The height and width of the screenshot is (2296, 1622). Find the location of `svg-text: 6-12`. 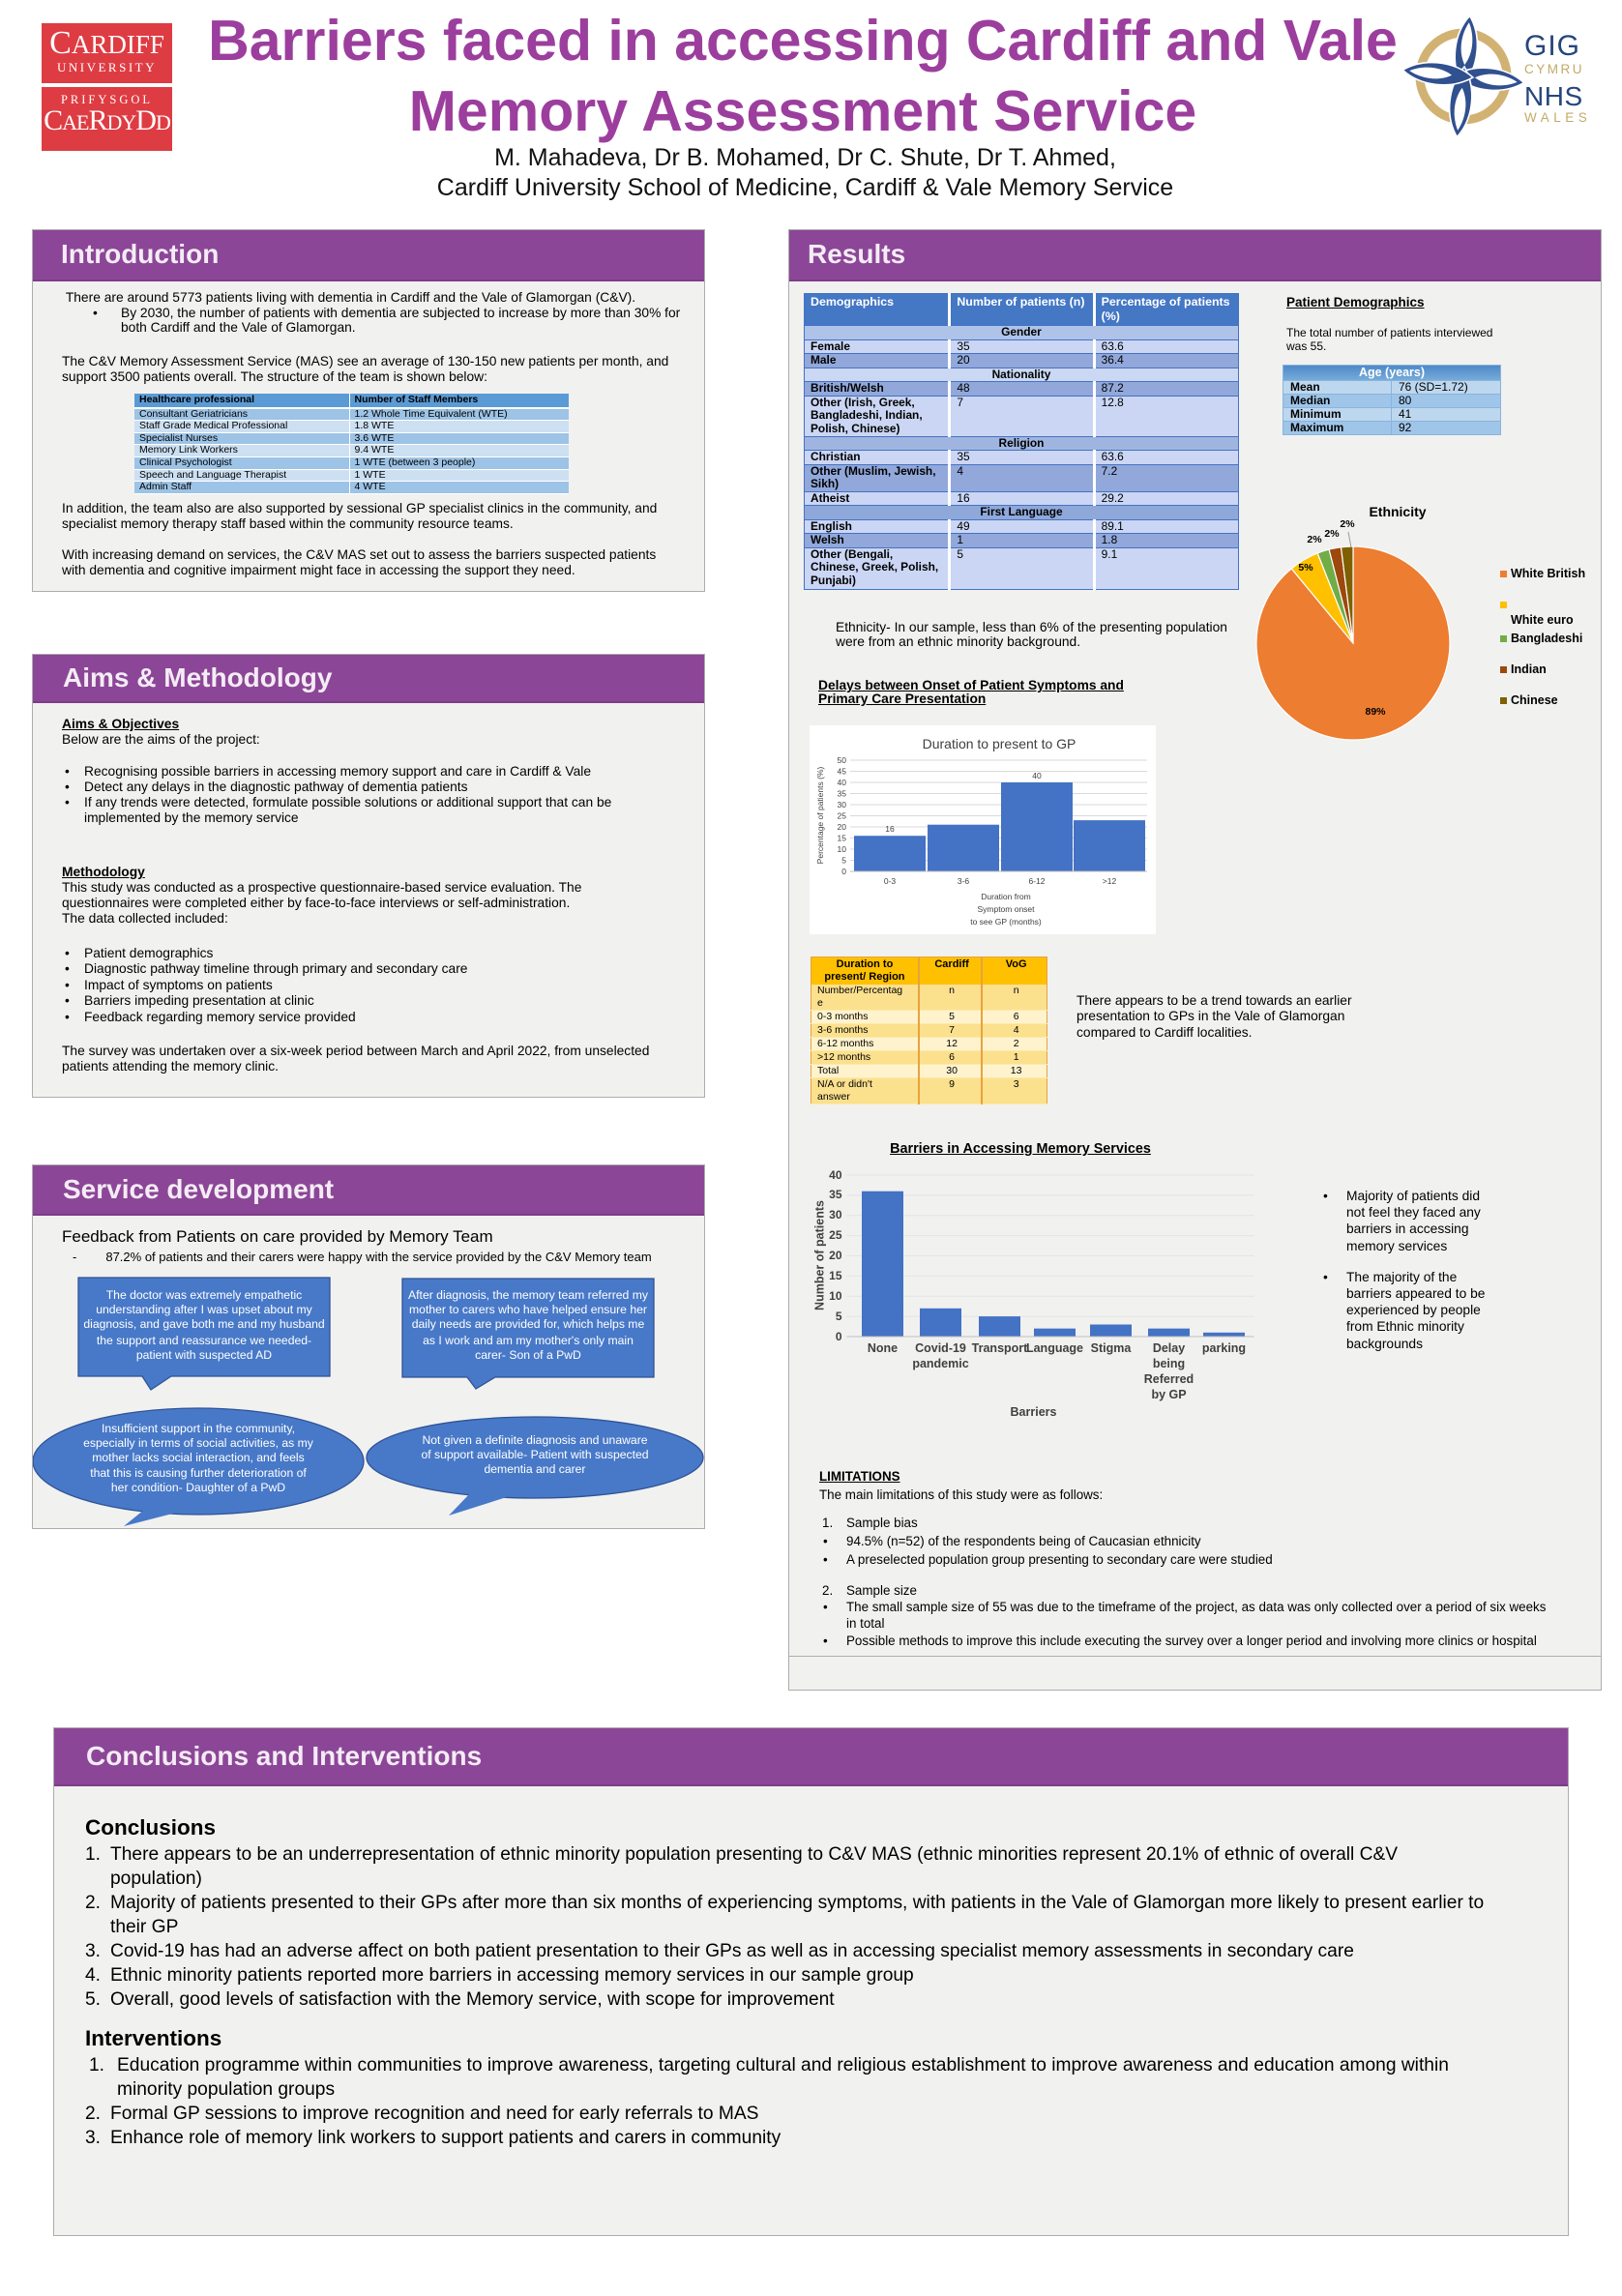

svg-text: 6-12 is located at coordinates (1036, 881).